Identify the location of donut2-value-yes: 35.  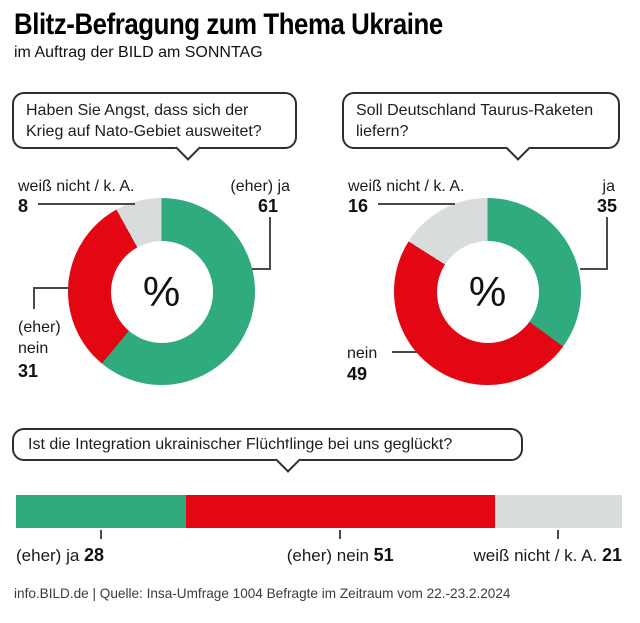
(606, 206).